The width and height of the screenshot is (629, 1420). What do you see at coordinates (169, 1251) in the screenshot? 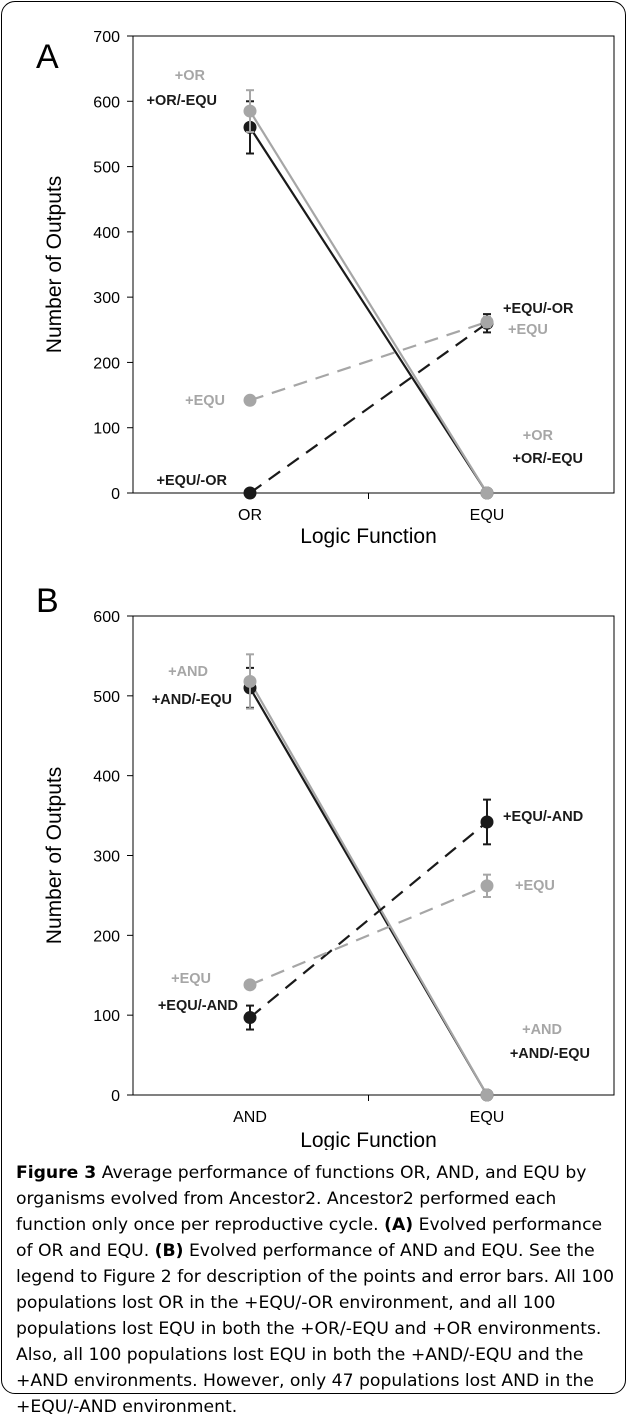
I see `caption-label-b: (B)` at bounding box center [169, 1251].